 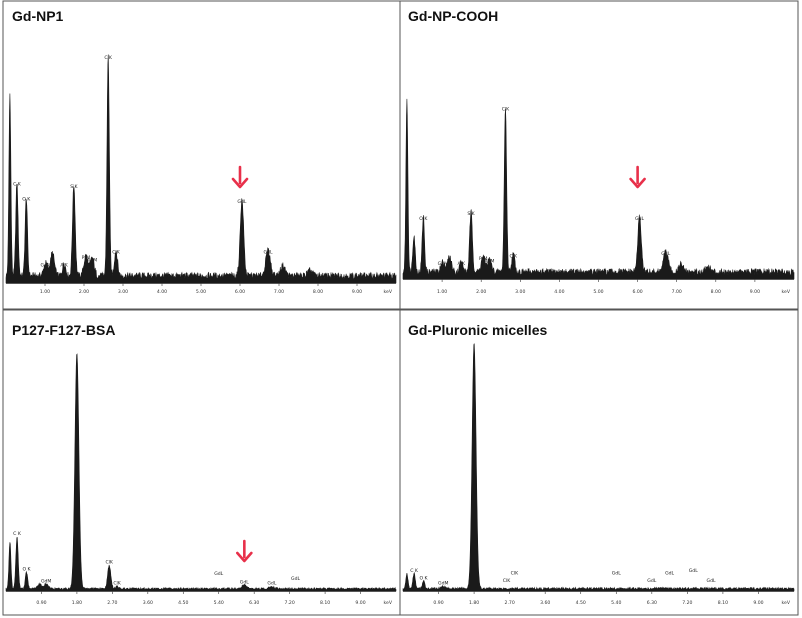 I want to click on x-tick-label: 2.00, so click(x=481, y=292).